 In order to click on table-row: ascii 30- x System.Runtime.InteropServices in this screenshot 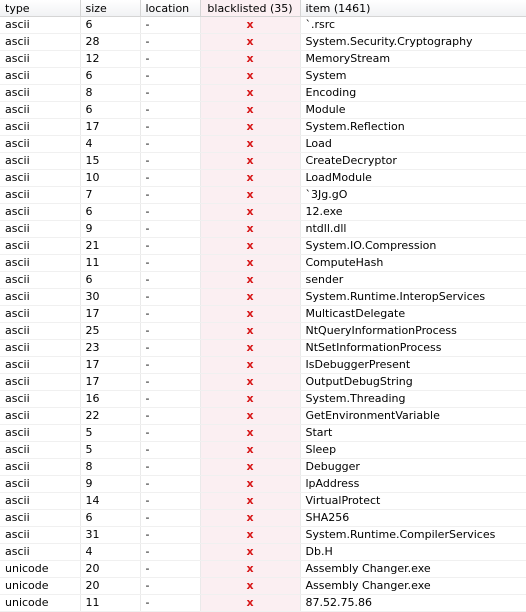, I will do `click(263, 297)`.